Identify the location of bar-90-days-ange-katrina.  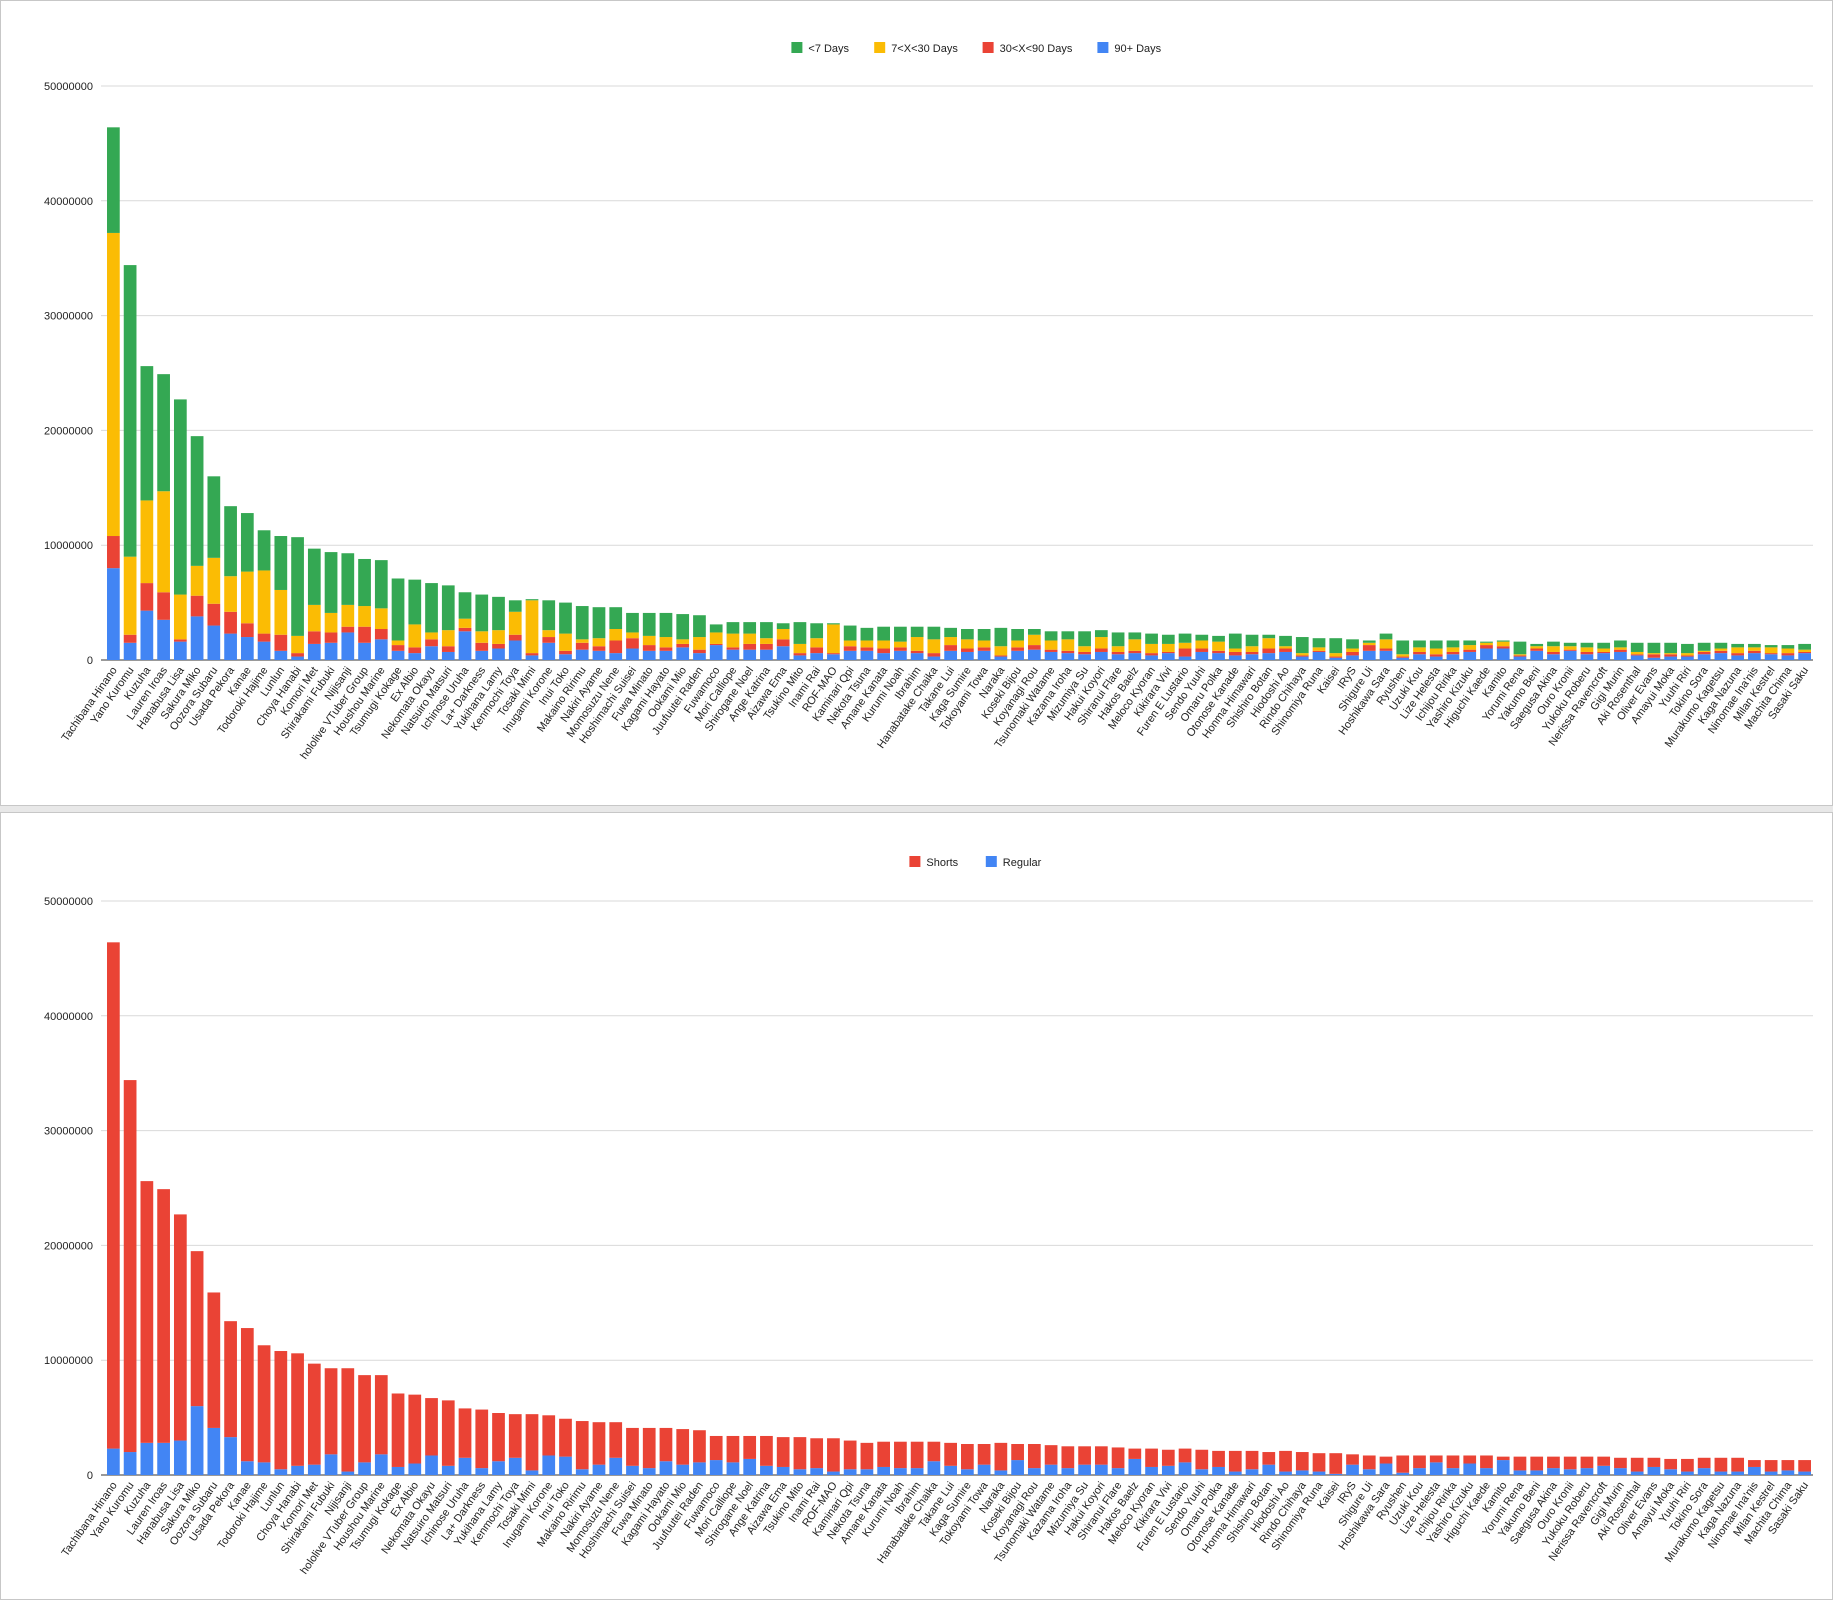
(766, 654).